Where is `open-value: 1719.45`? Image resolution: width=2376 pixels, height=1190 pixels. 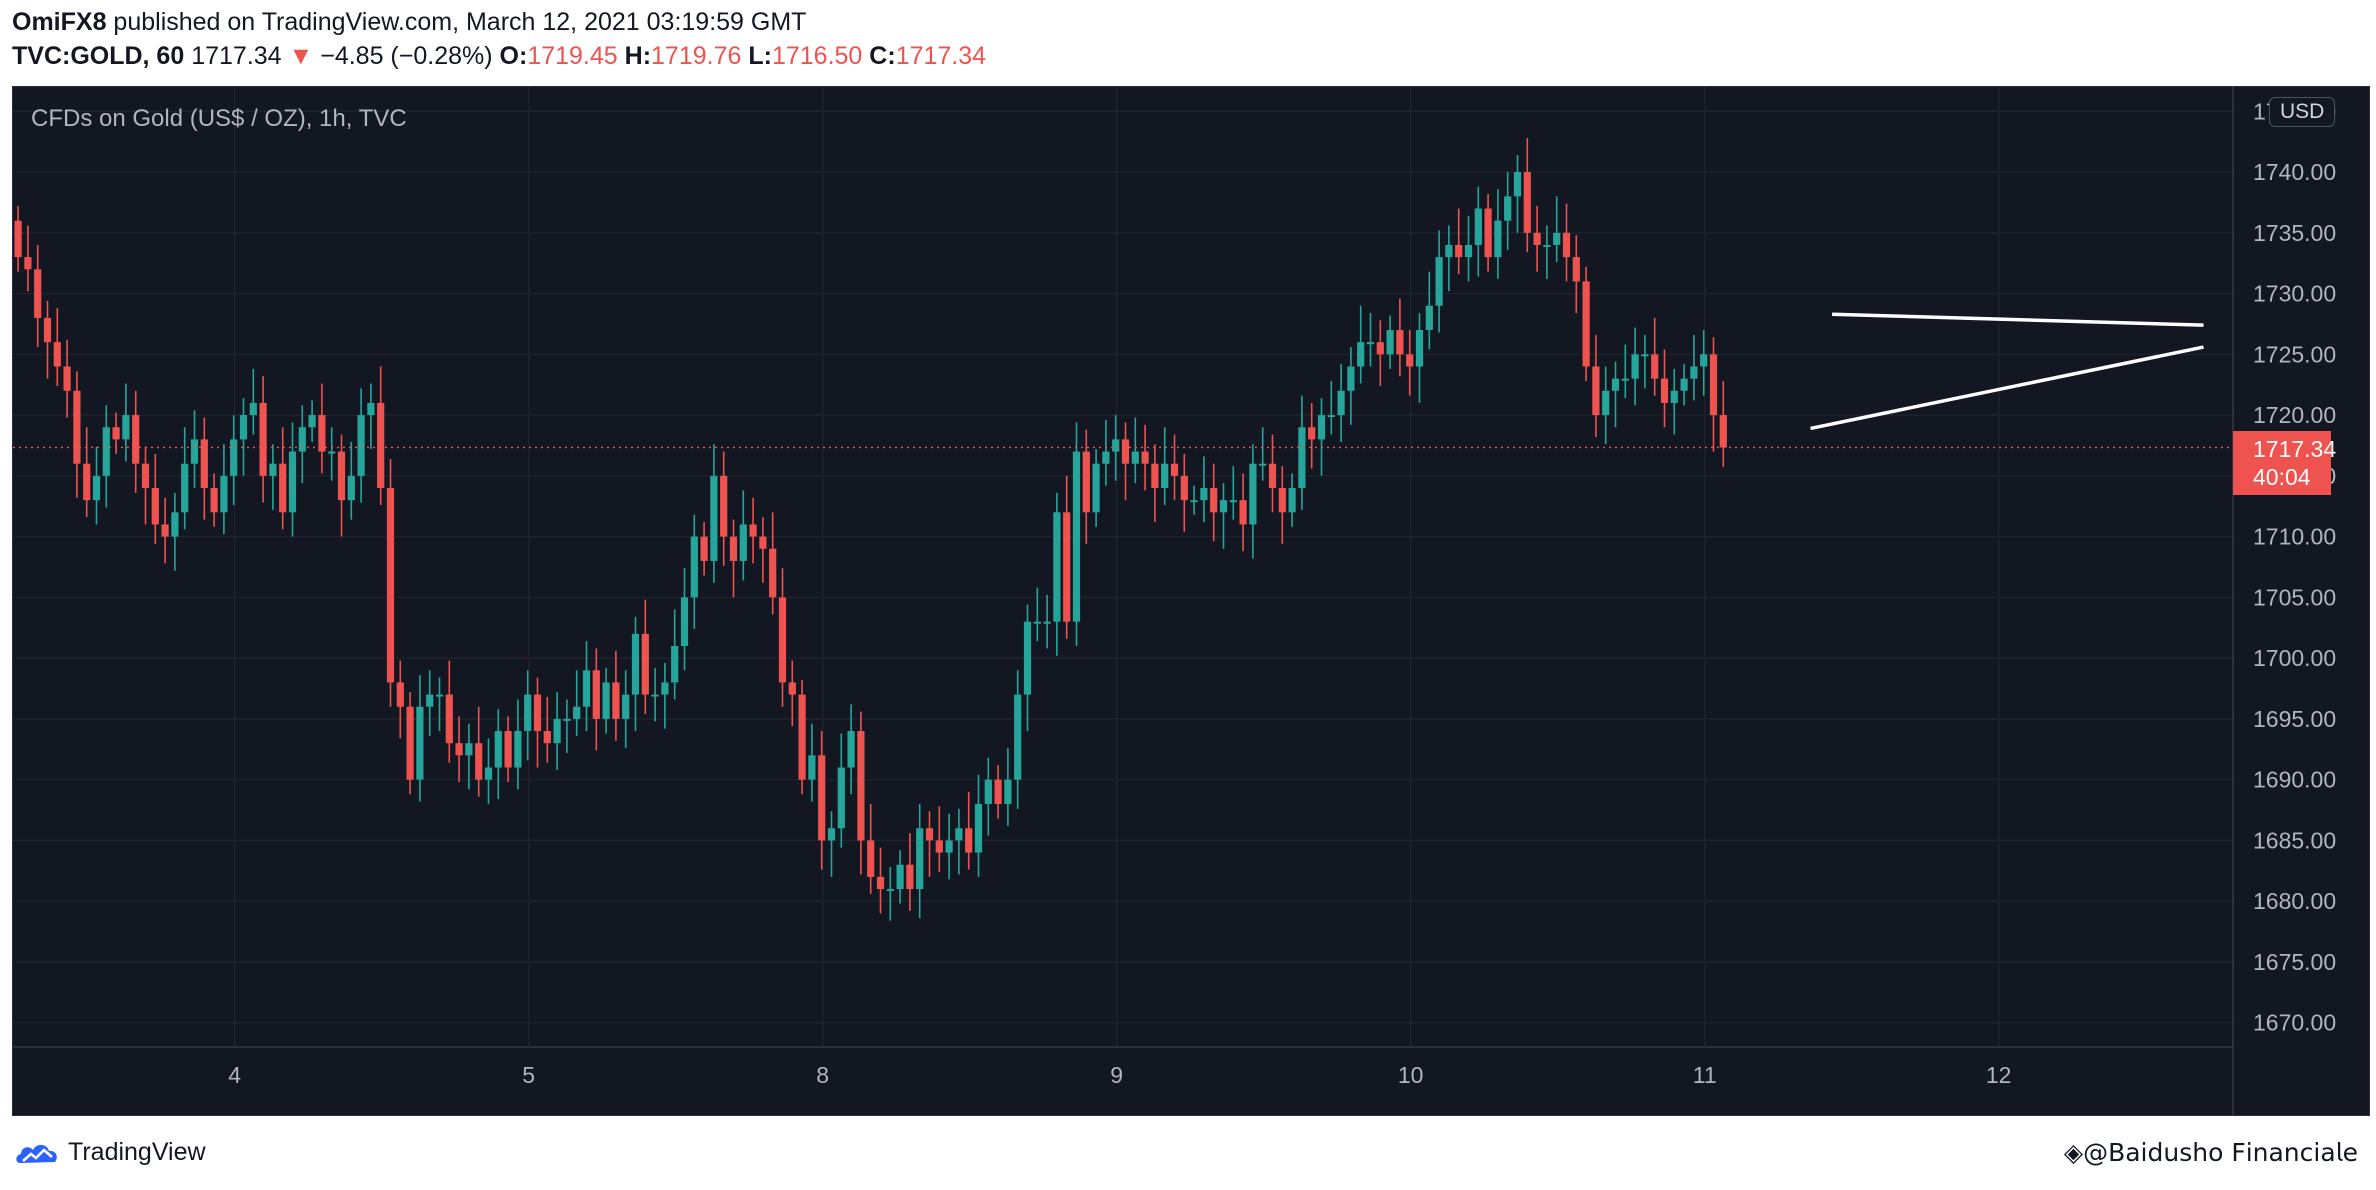 open-value: 1719.45 is located at coordinates (572, 56).